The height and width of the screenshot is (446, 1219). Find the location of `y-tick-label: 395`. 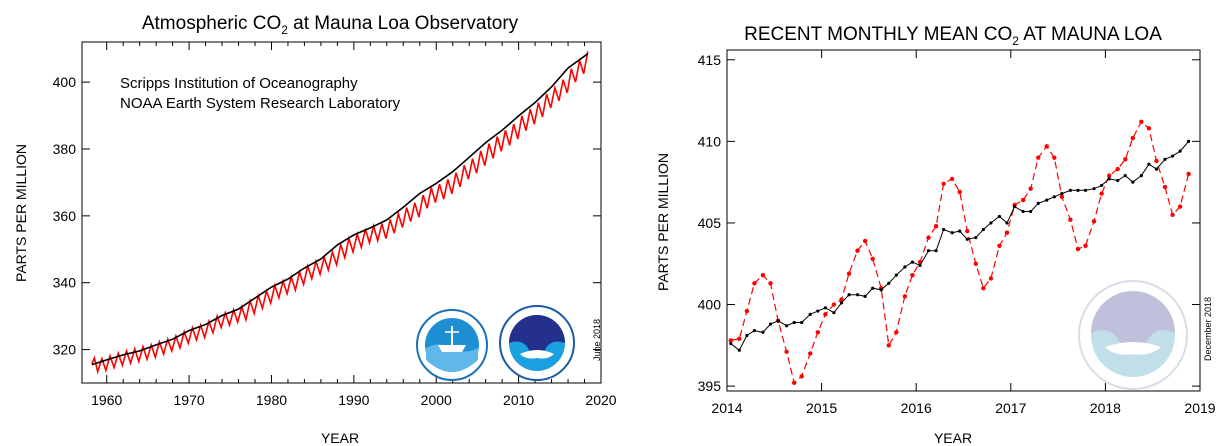

y-tick-label: 395 is located at coordinates (710, 386).